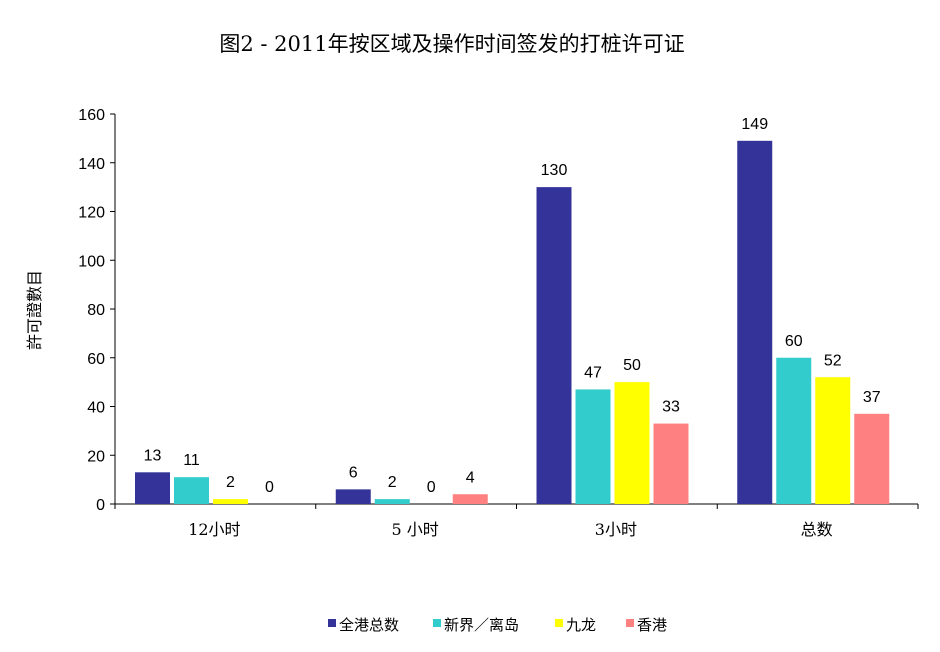 Image resolution: width=940 pixels, height=652 pixels. What do you see at coordinates (100, 505) in the screenshot?
I see `y-tick-label: 0` at bounding box center [100, 505].